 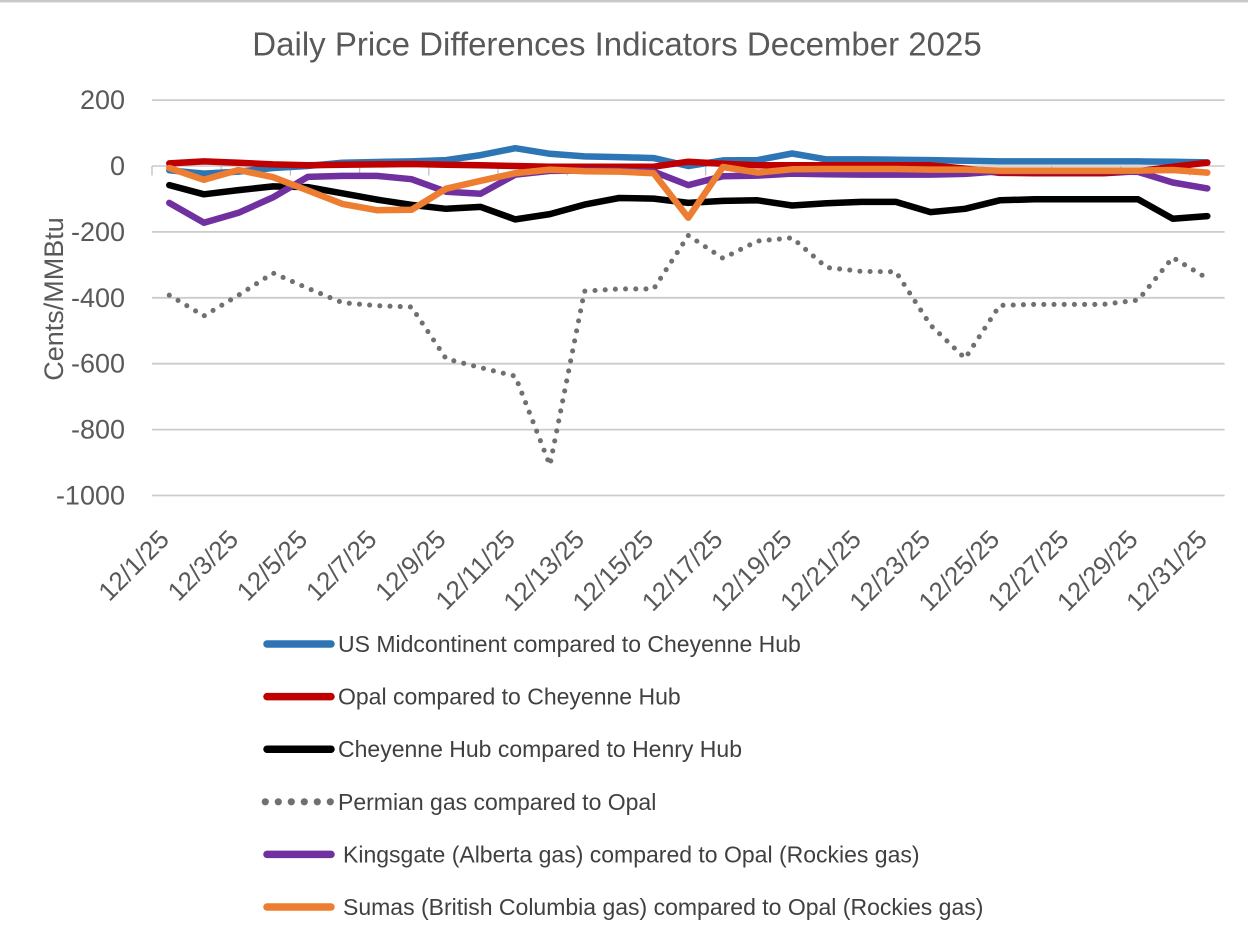 What do you see at coordinates (98, 430) in the screenshot?
I see `svg-text: -800` at bounding box center [98, 430].